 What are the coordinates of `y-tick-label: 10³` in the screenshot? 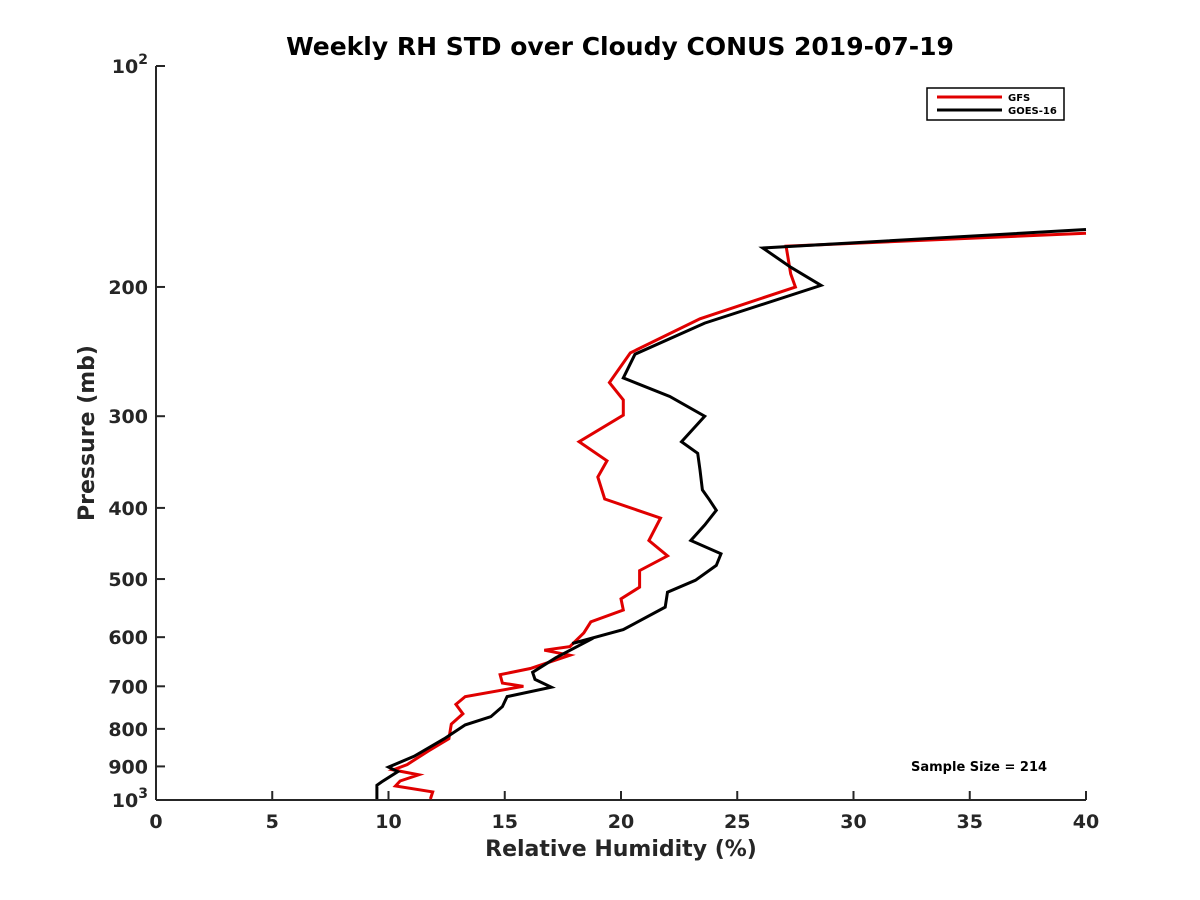 It's located at (130, 799).